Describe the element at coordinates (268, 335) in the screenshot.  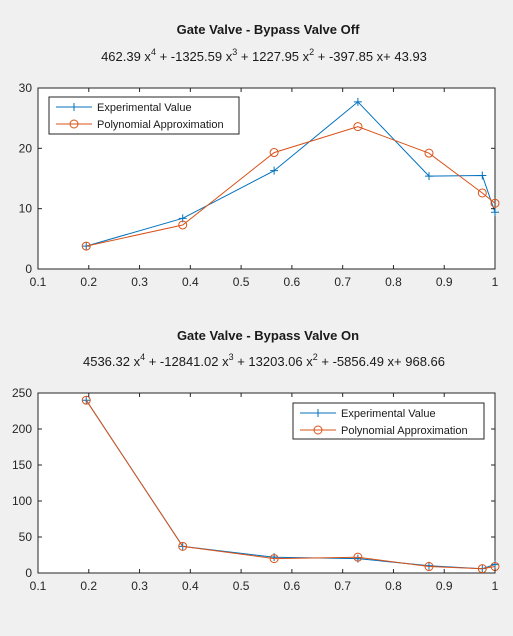
I see `chart-title: Gate Valve - Bypass Valve On` at that location.